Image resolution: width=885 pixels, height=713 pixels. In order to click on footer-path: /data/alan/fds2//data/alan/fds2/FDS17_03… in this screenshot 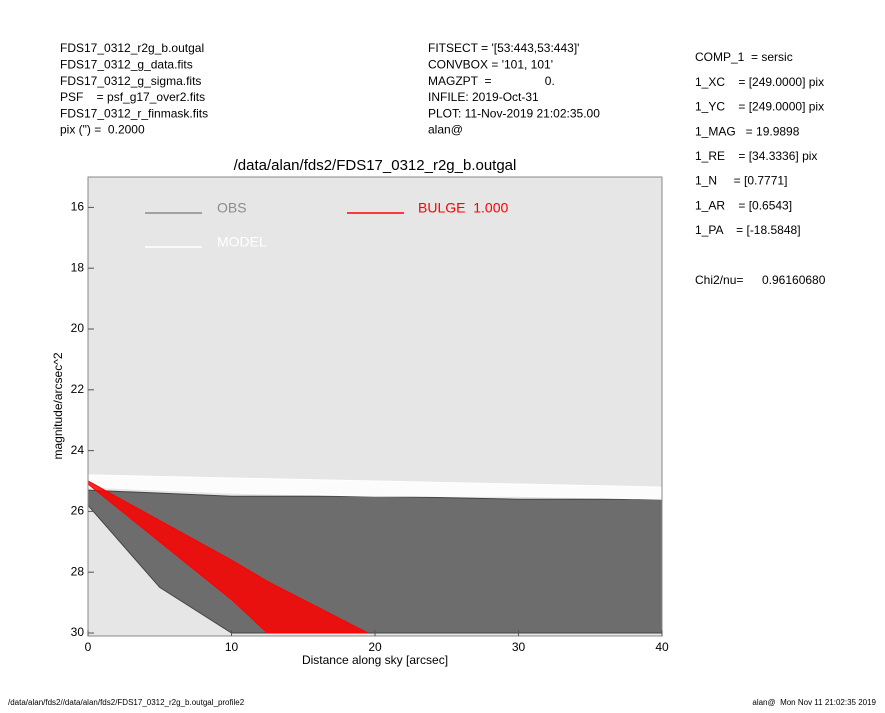, I will do `click(126, 702)`.